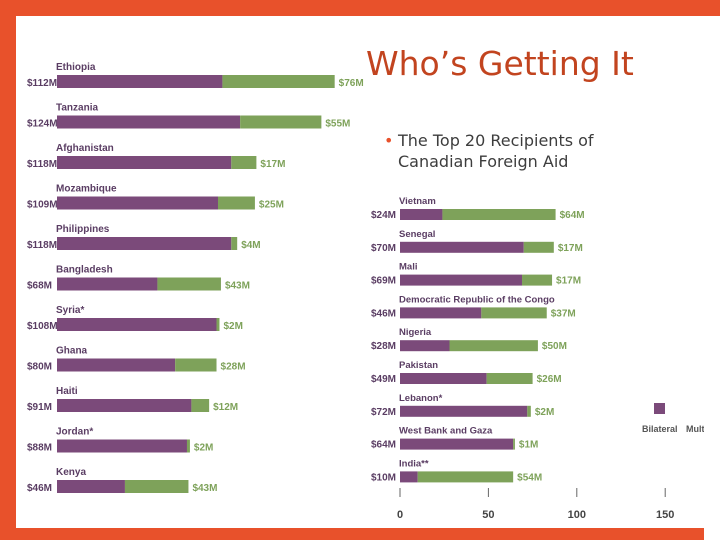 This screenshot has width=720, height=540. What do you see at coordinates (414, 463) in the screenshot?
I see `country-label: India**` at bounding box center [414, 463].